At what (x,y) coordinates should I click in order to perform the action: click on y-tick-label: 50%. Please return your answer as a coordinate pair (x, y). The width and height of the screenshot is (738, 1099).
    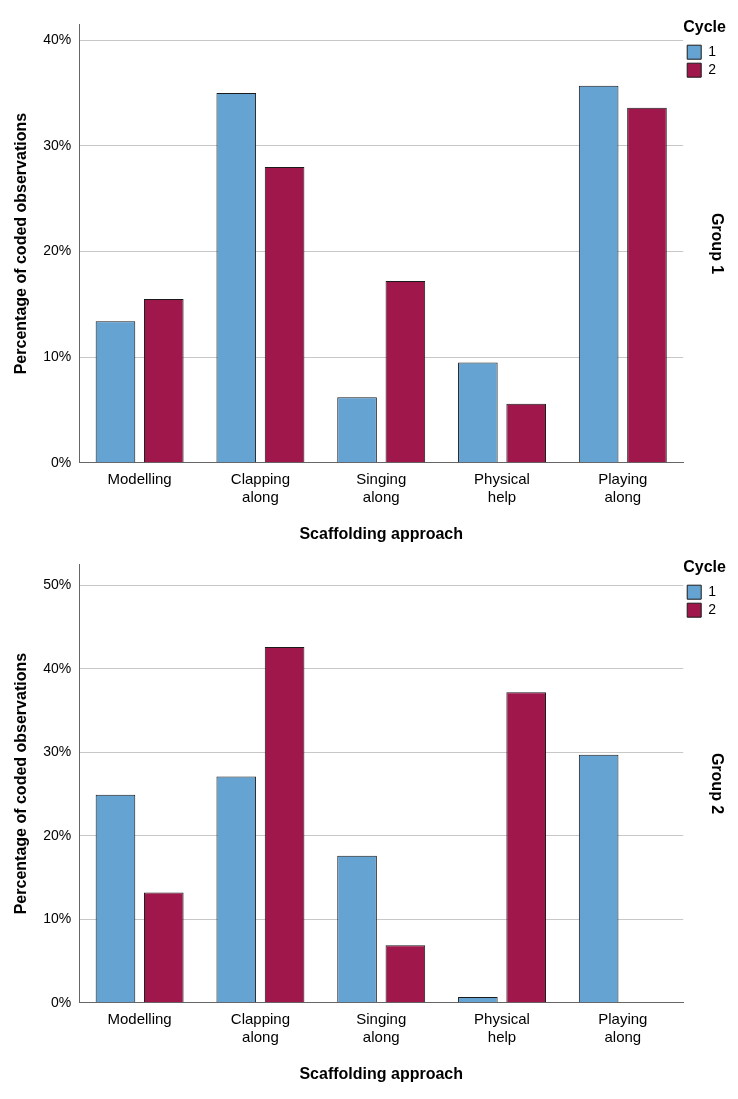
    Looking at the image, I should click on (57, 584).